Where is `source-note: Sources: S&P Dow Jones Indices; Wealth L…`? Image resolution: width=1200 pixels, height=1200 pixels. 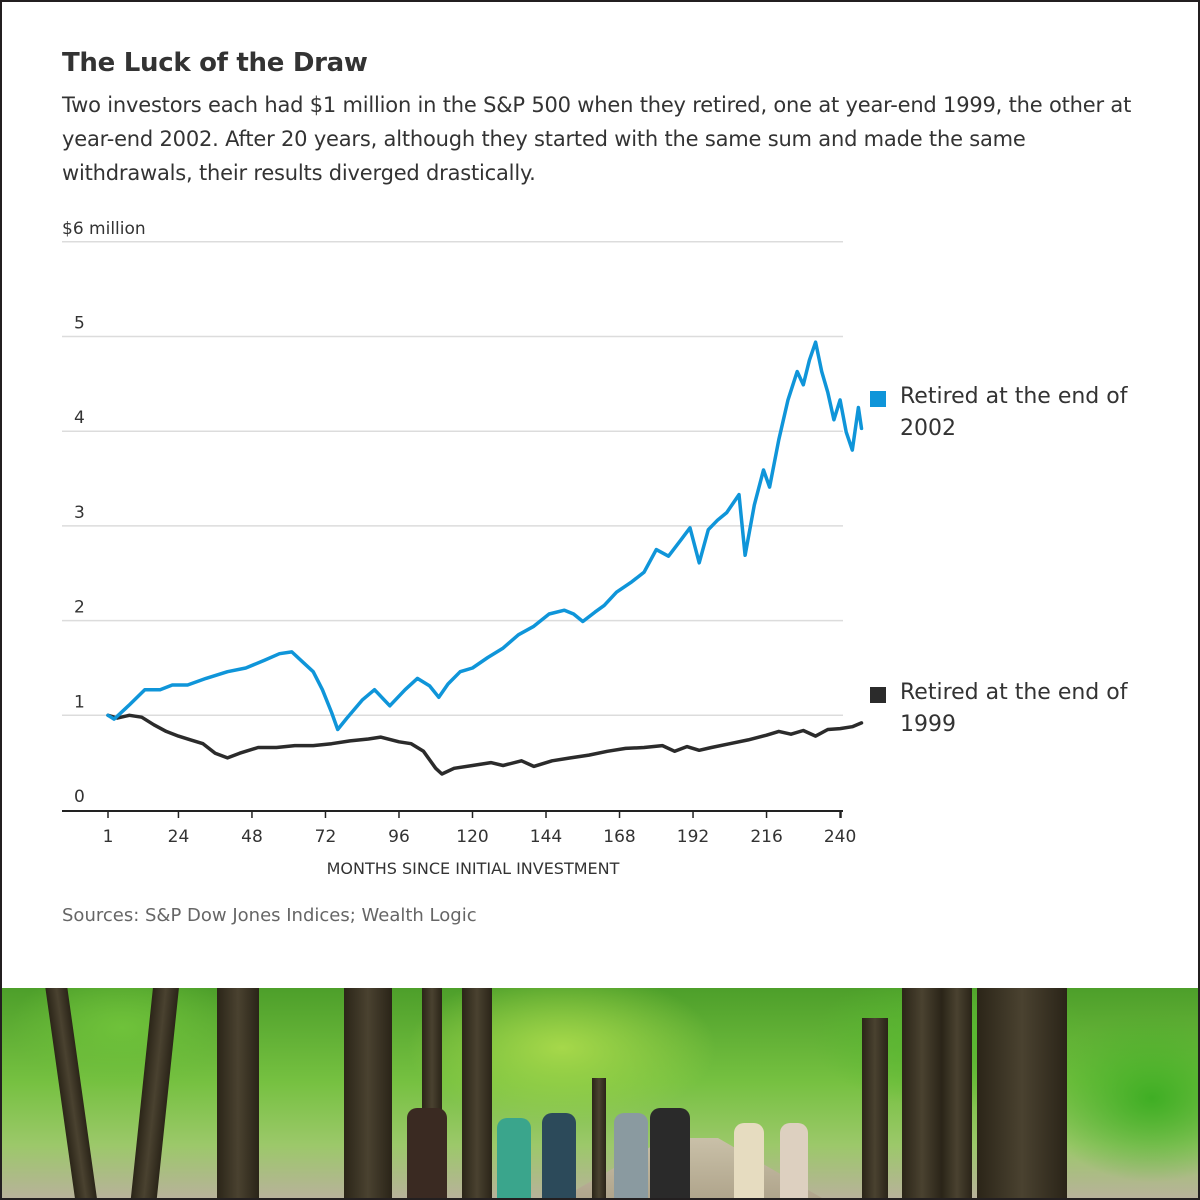
source-note: Sources: S&P Dow Jones Indices; Wealth L… is located at coordinates (269, 915).